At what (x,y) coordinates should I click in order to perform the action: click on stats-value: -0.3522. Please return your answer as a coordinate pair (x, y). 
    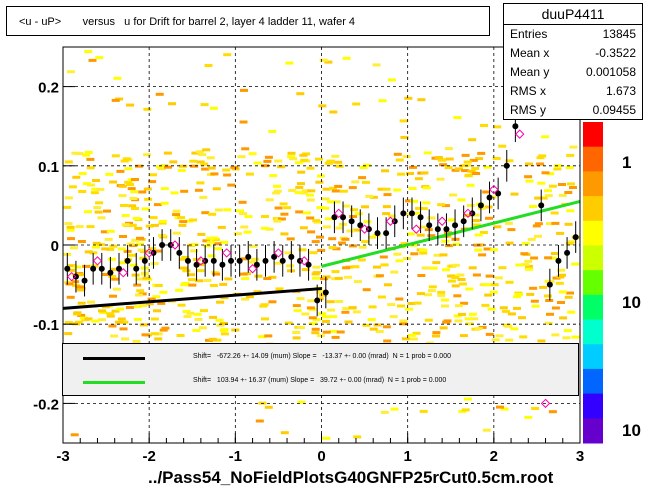
    Looking at the image, I should click on (615, 53).